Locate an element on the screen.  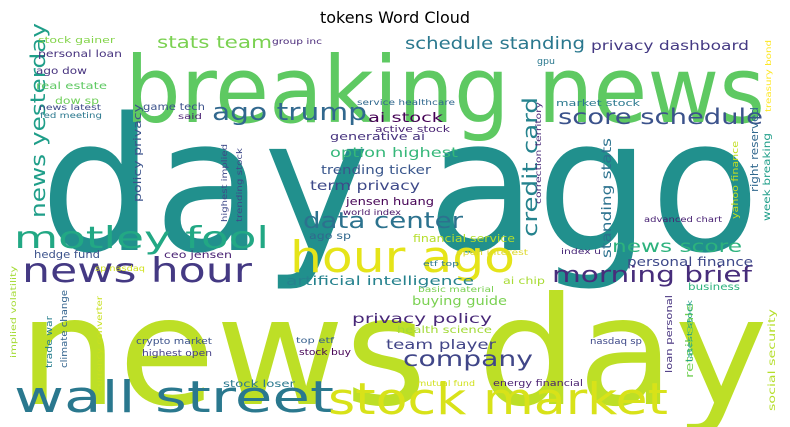
word-company: company is located at coordinates (468, 359).